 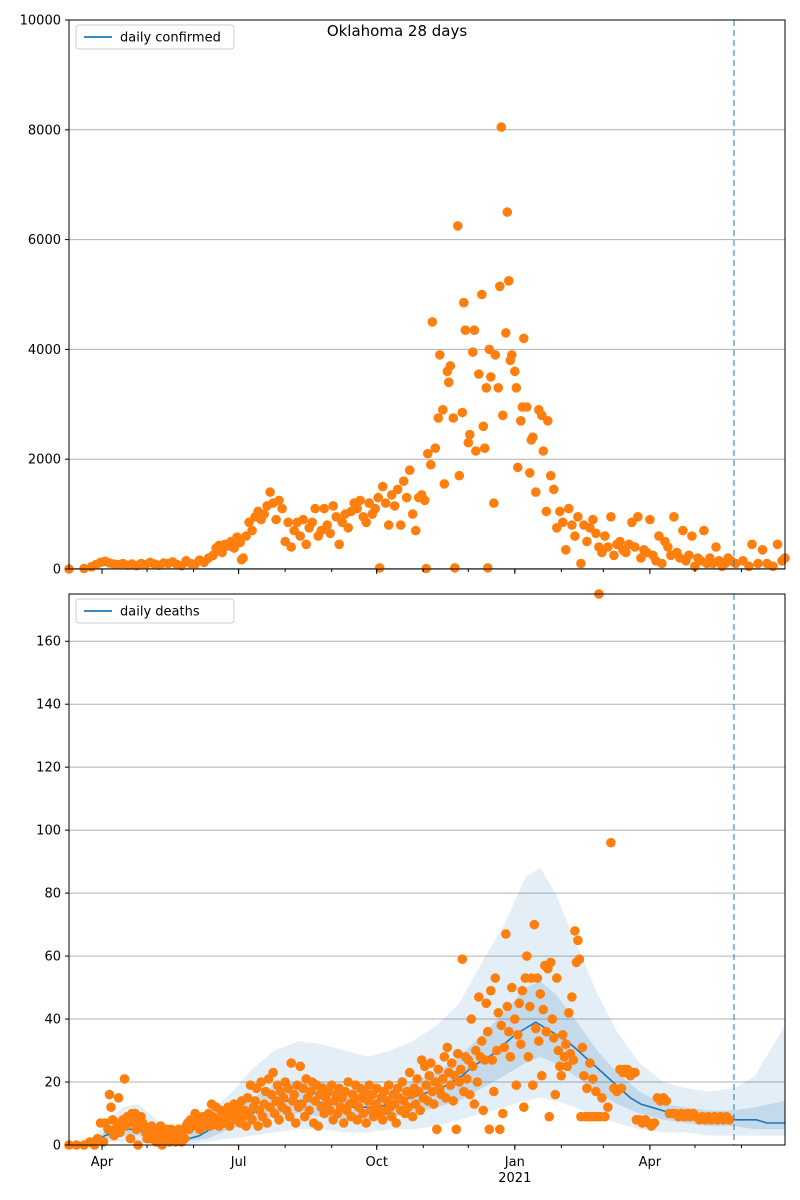 I want to click on x-tick-label: Oct, so click(x=376, y=1162).